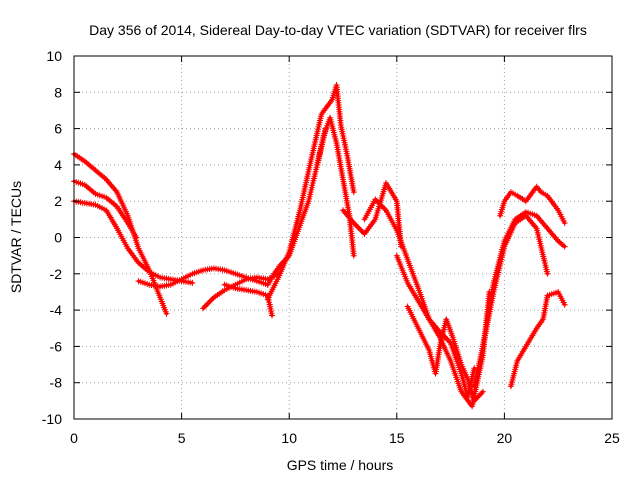  I want to click on x-axis-label: GPS time / hours, so click(340, 465).